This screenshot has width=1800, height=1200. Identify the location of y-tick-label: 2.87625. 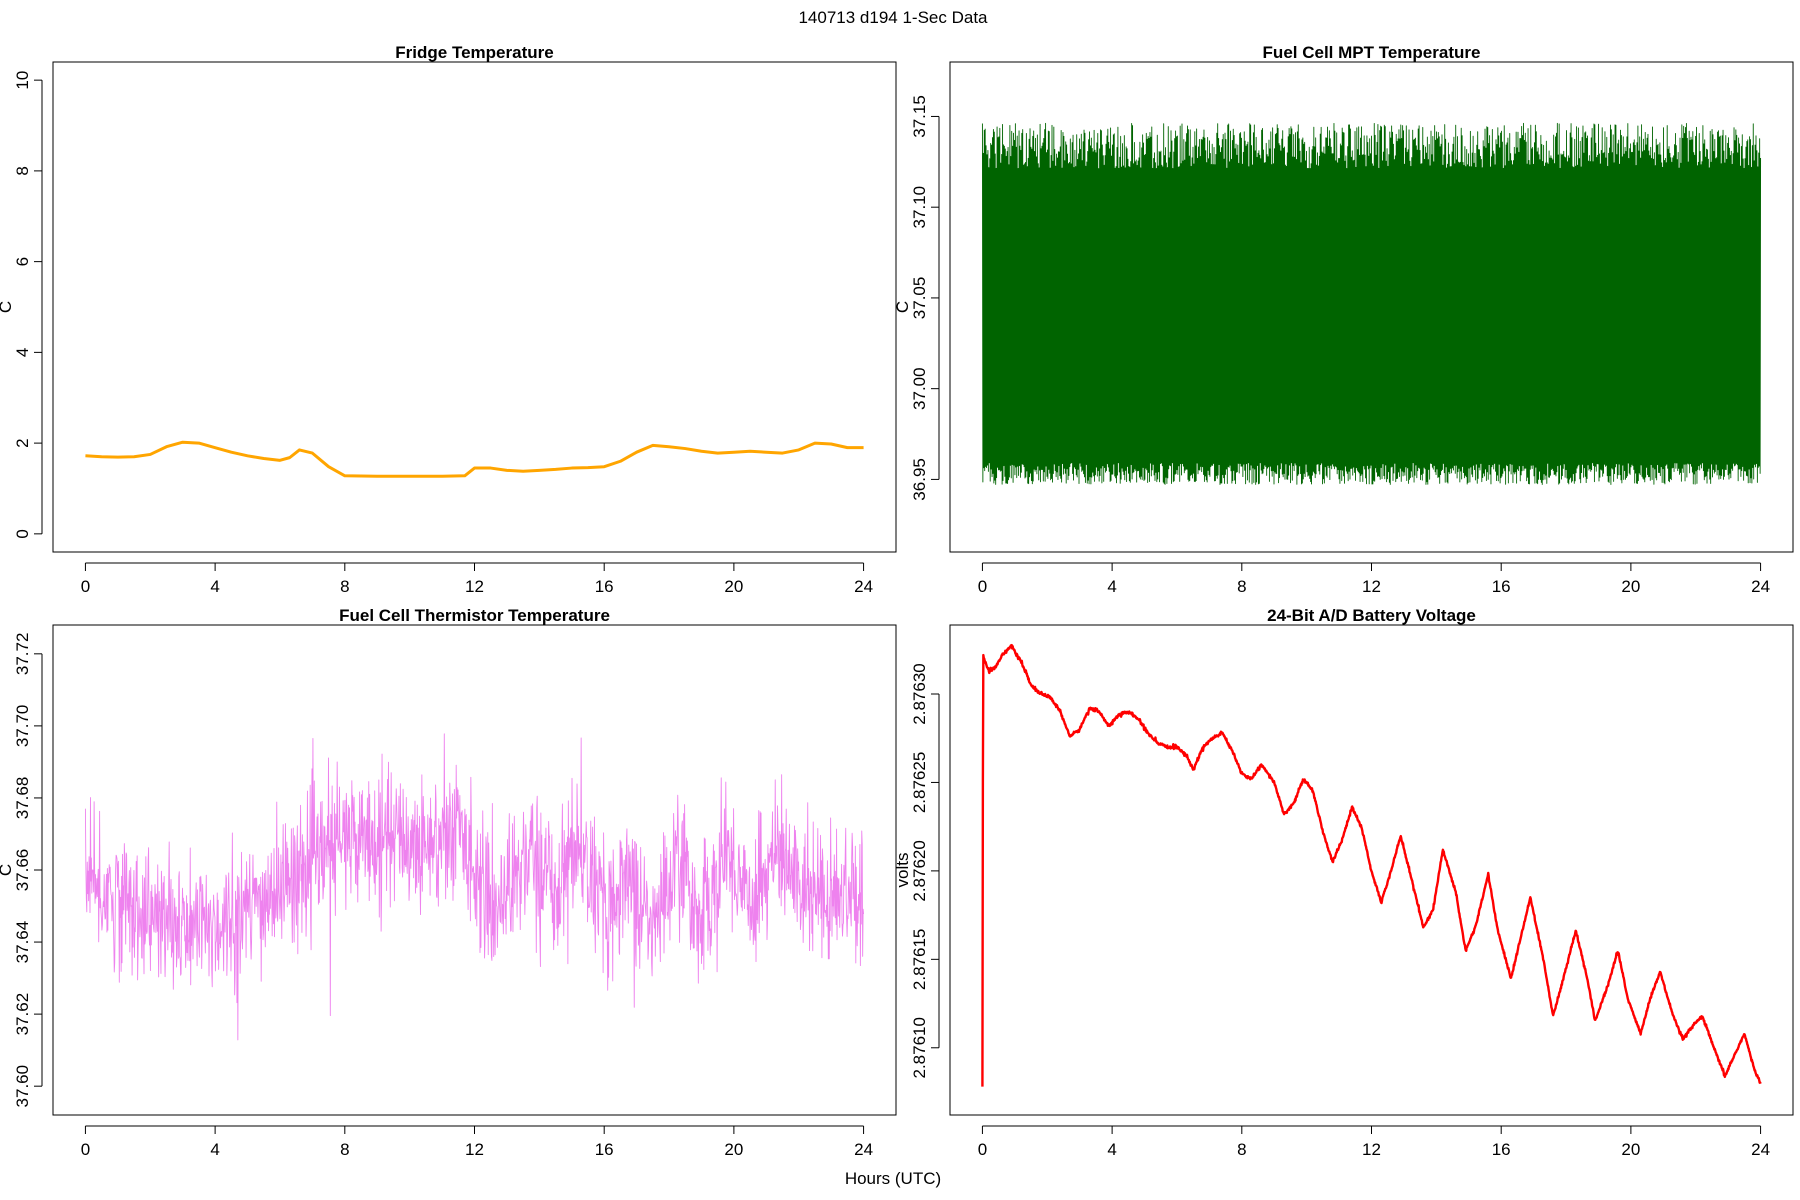
(919, 782).